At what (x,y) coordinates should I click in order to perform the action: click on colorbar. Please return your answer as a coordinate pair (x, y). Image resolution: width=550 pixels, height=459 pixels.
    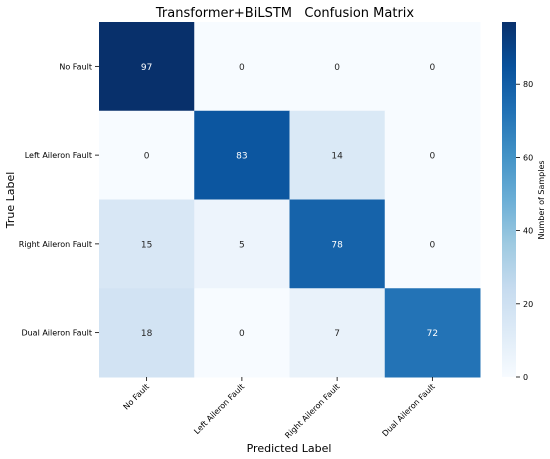
    Looking at the image, I should click on (509, 199).